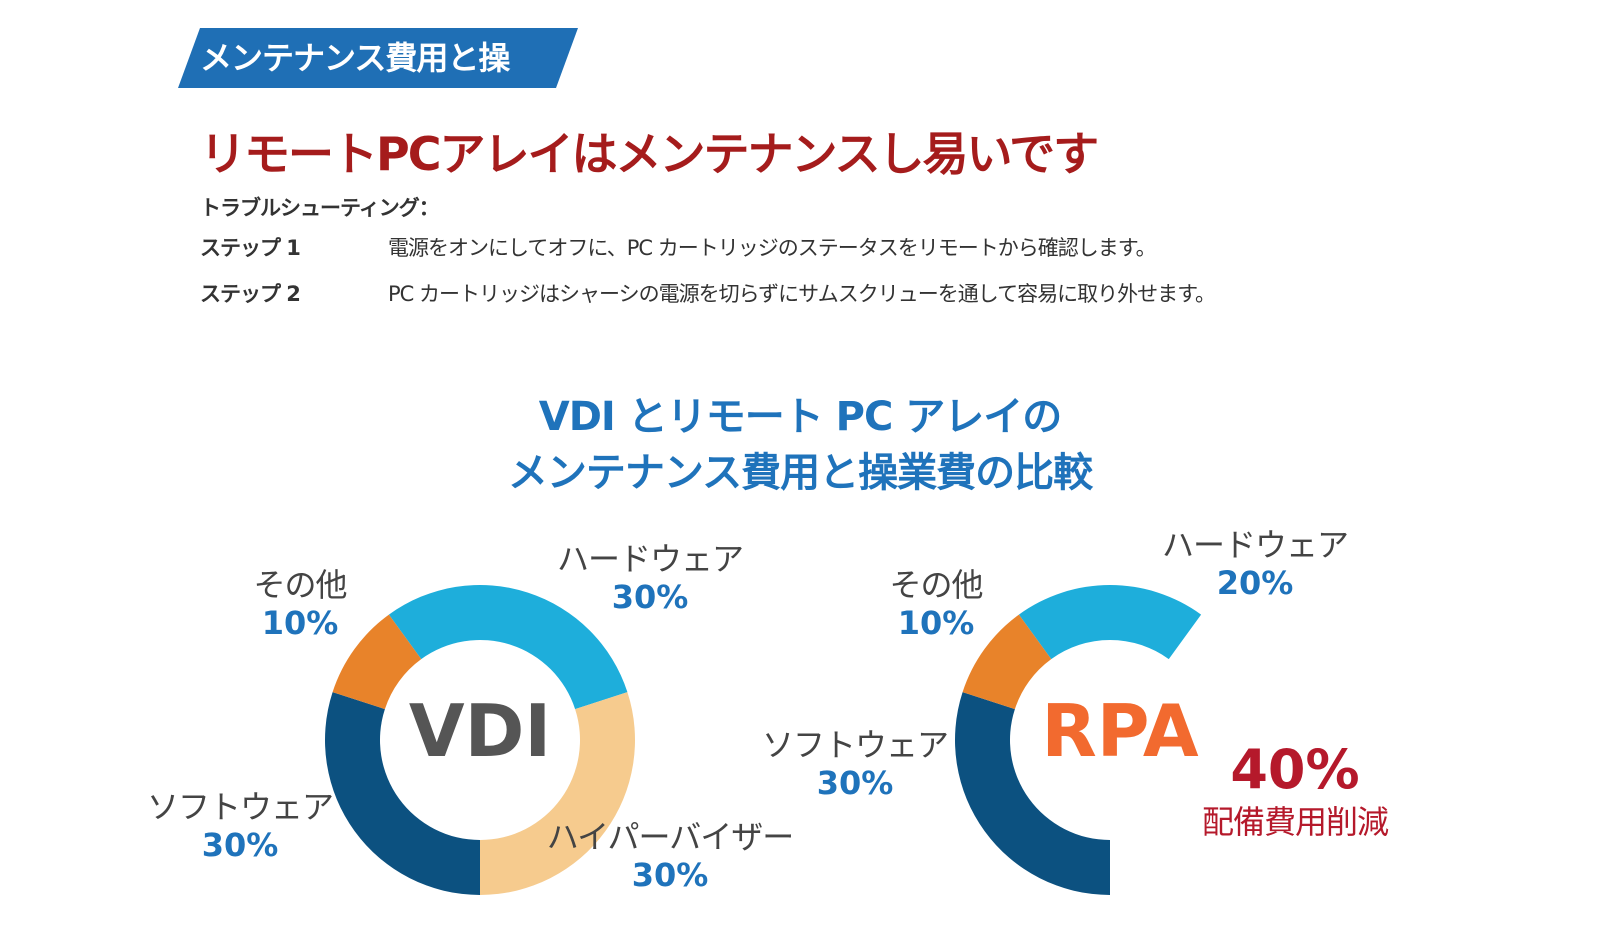  I want to click on rpa-slice-software, so click(1032, 793).